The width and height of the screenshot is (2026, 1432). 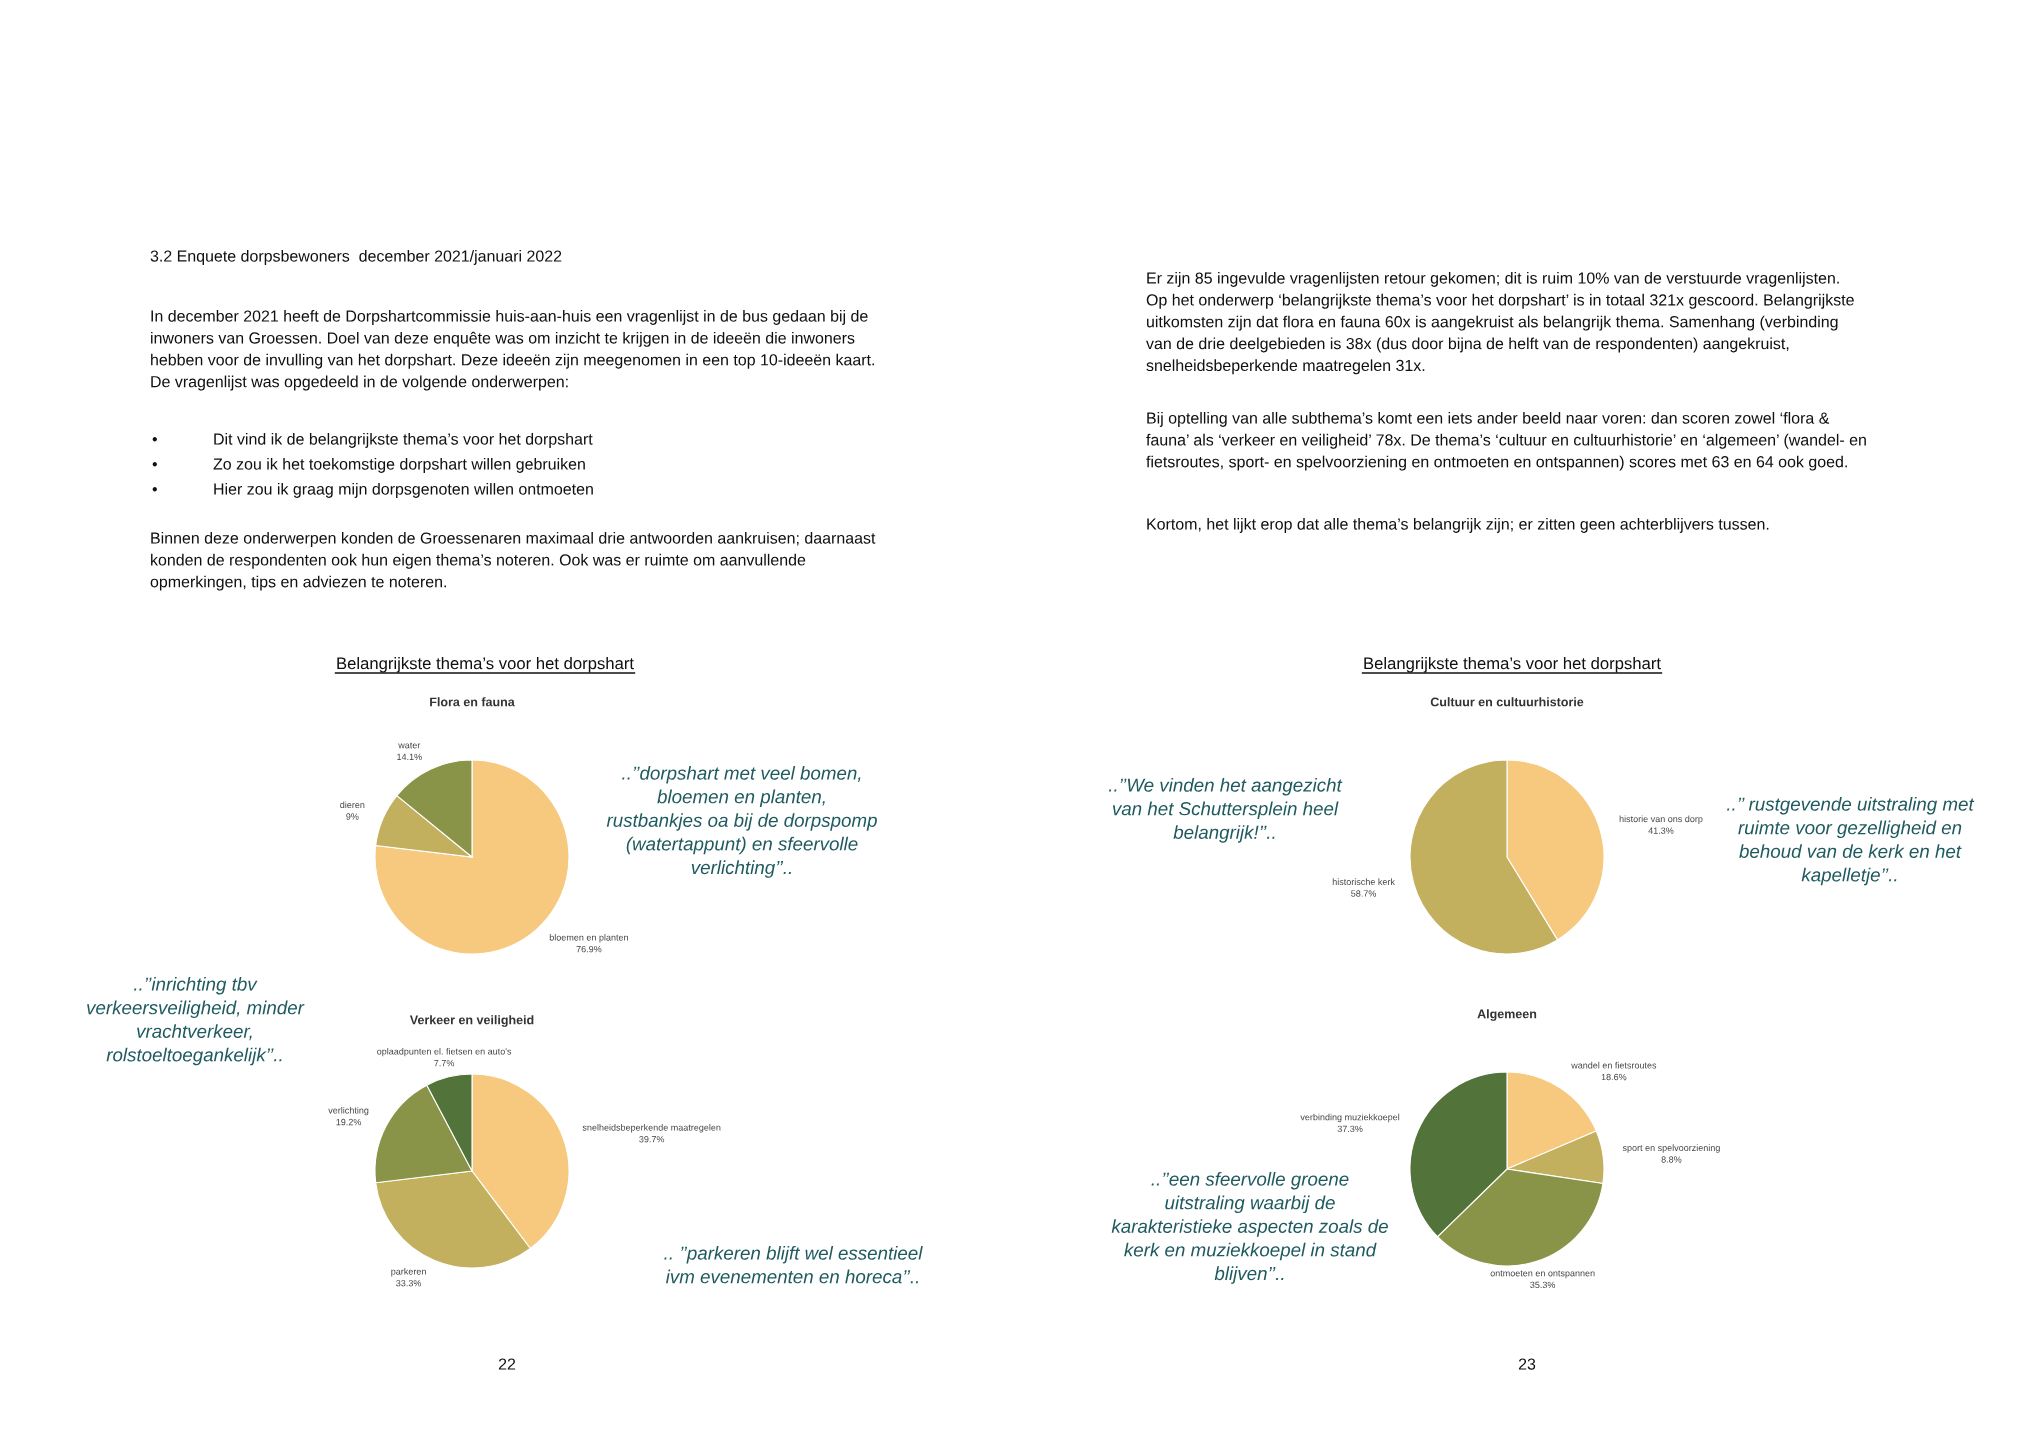 What do you see at coordinates (349, 1122) in the screenshot?
I see `data-label: 19.2%` at bounding box center [349, 1122].